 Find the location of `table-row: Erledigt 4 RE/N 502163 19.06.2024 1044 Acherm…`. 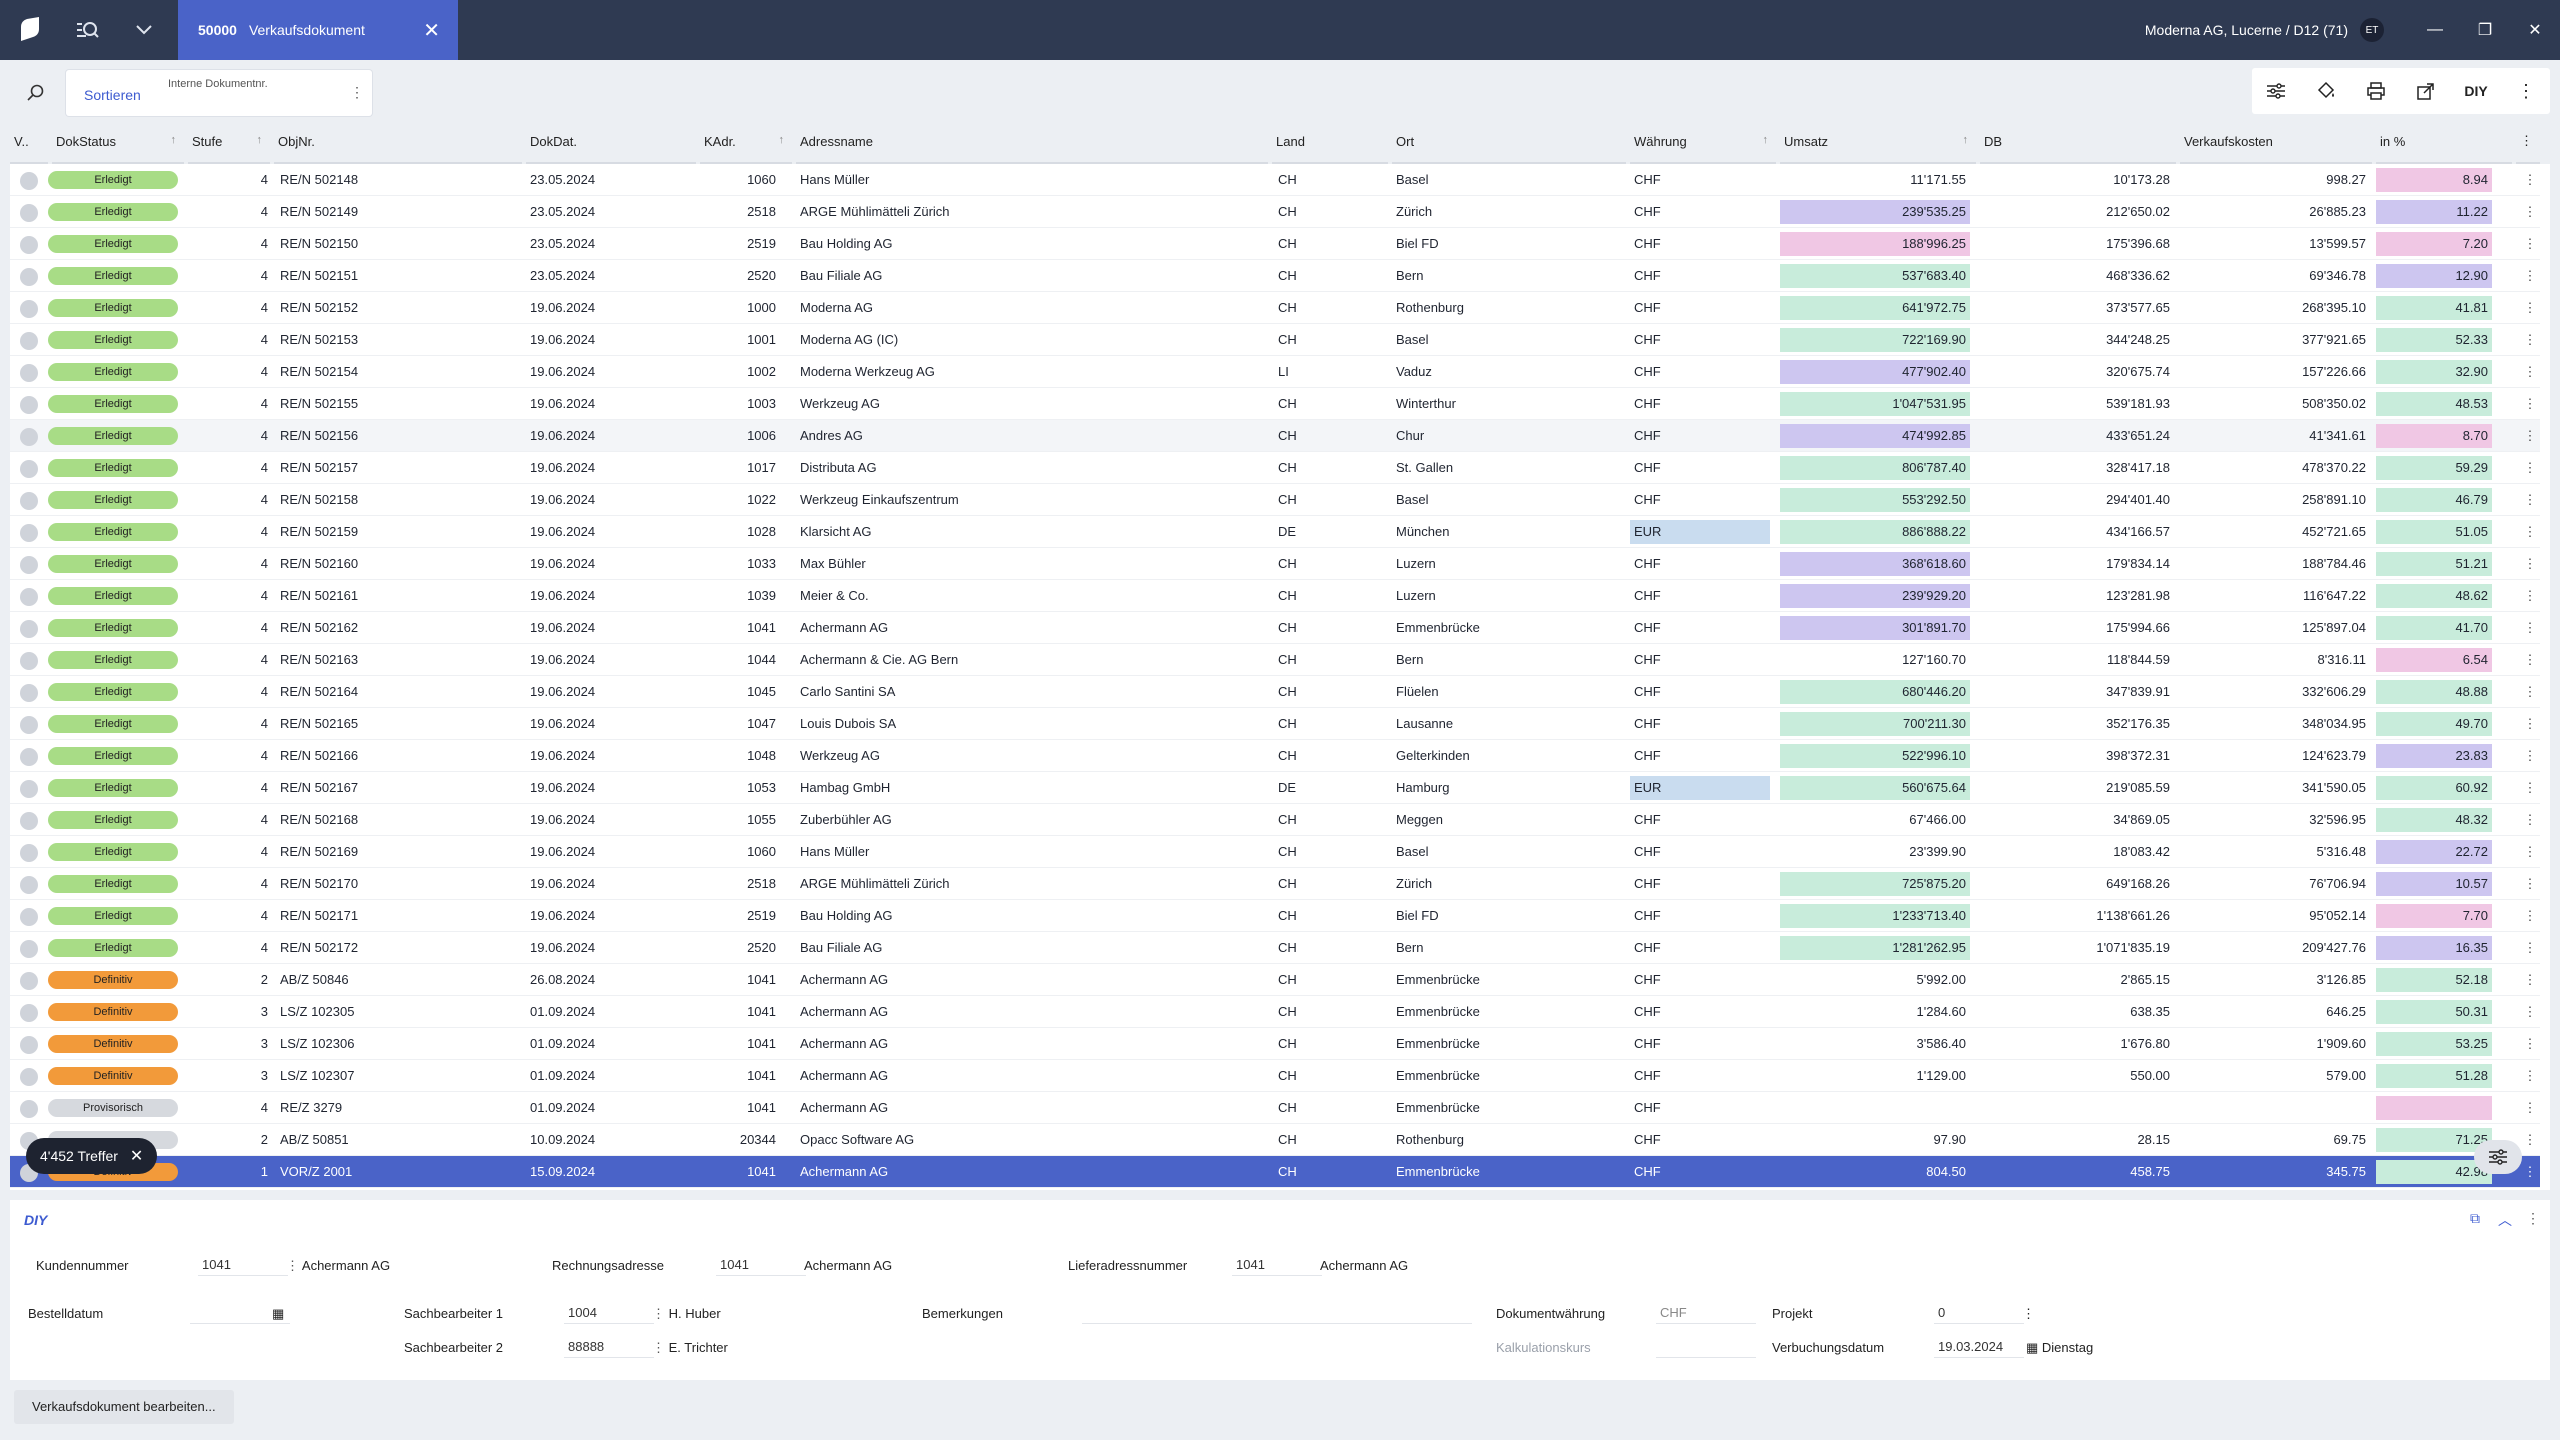

table-row: Erledigt 4 RE/N 502163 19.06.2024 1044 Acherm… is located at coordinates (1275, 660).